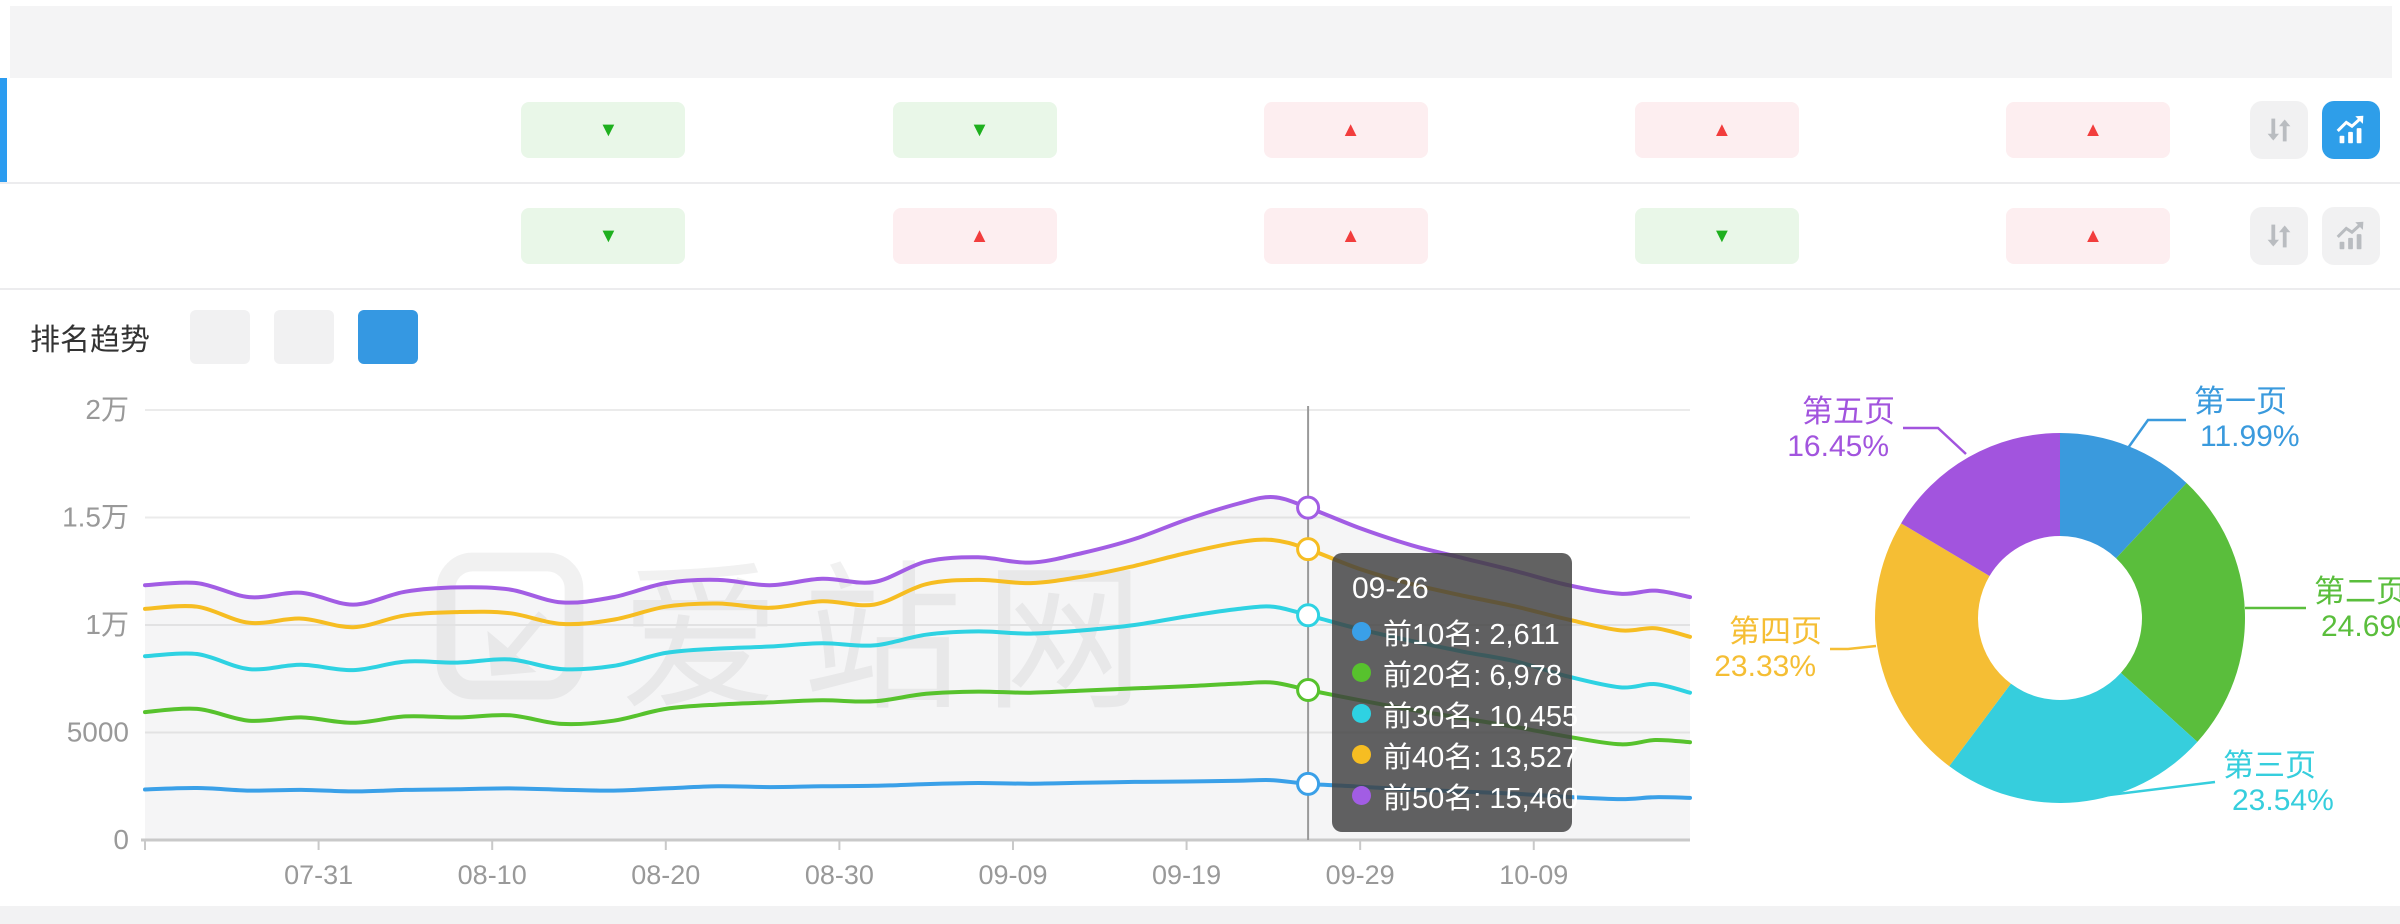 The width and height of the screenshot is (2400, 924). I want to click on tooltip-row-text: 前40名: 13,527, so click(1481, 757).